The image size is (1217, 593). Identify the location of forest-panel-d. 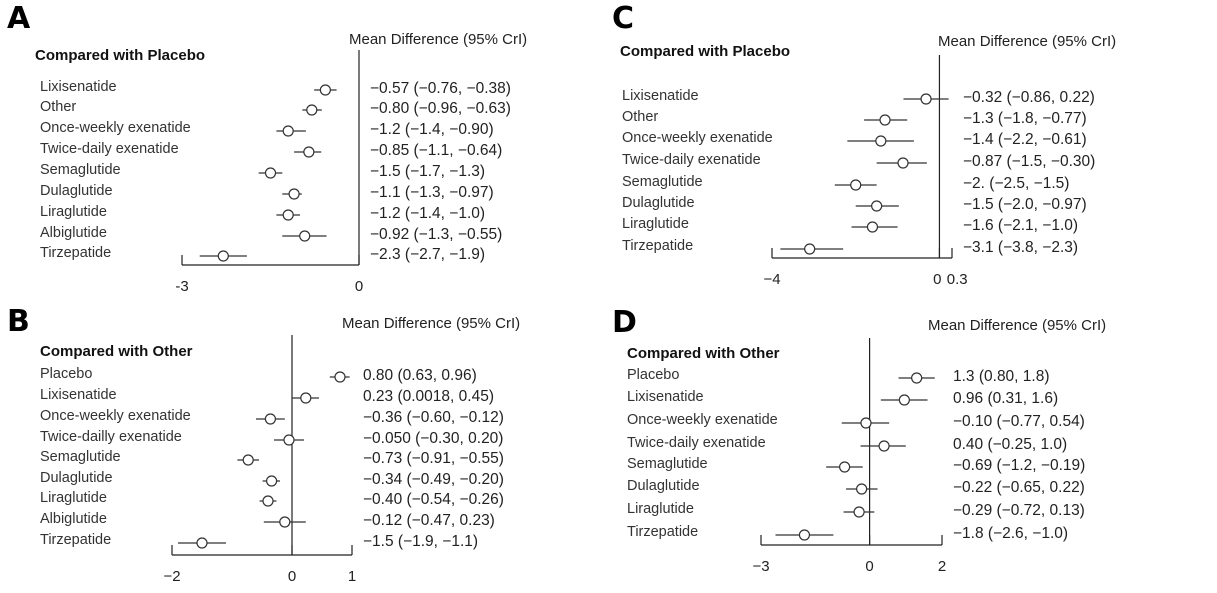
(851, 442).